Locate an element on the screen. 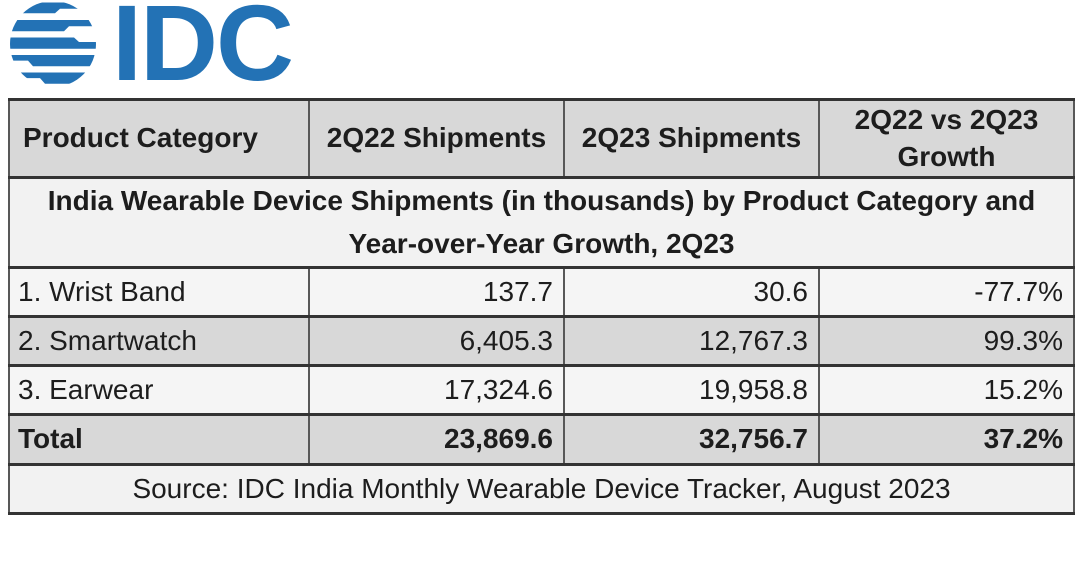 The height and width of the screenshot is (578, 1080). cell-category: 2. Smartwatch is located at coordinates (159, 340).